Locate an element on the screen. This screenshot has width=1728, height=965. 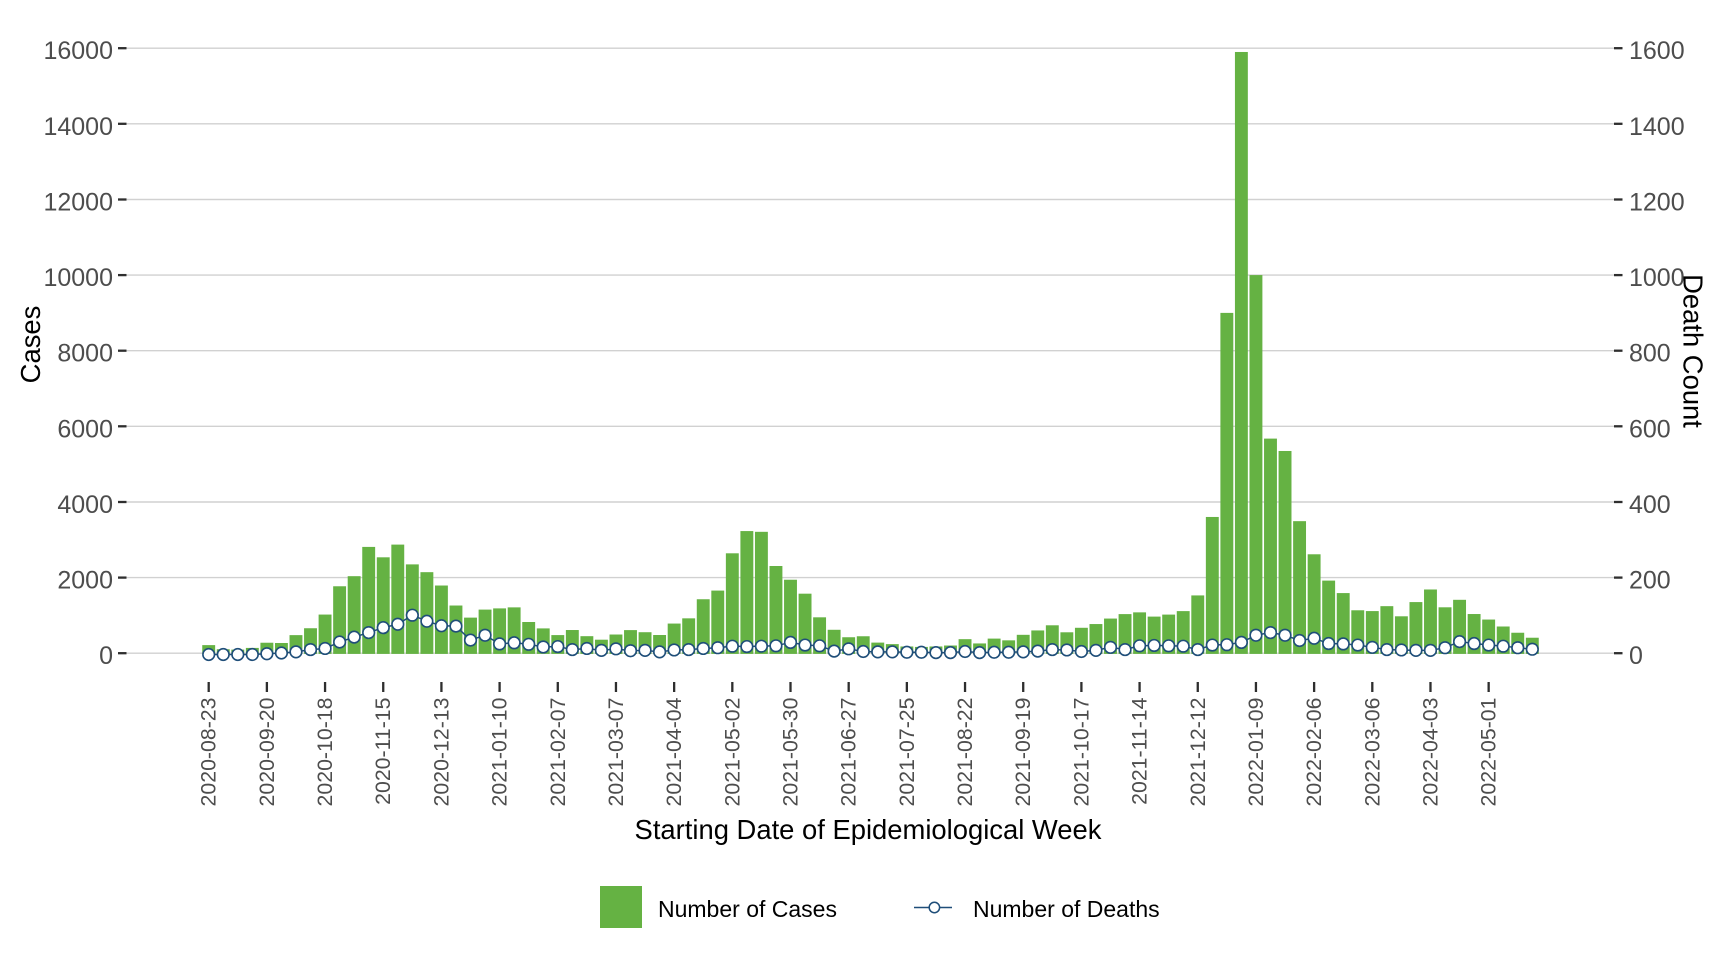
svg-text: 2021-12-12 is located at coordinates (1198, 752).